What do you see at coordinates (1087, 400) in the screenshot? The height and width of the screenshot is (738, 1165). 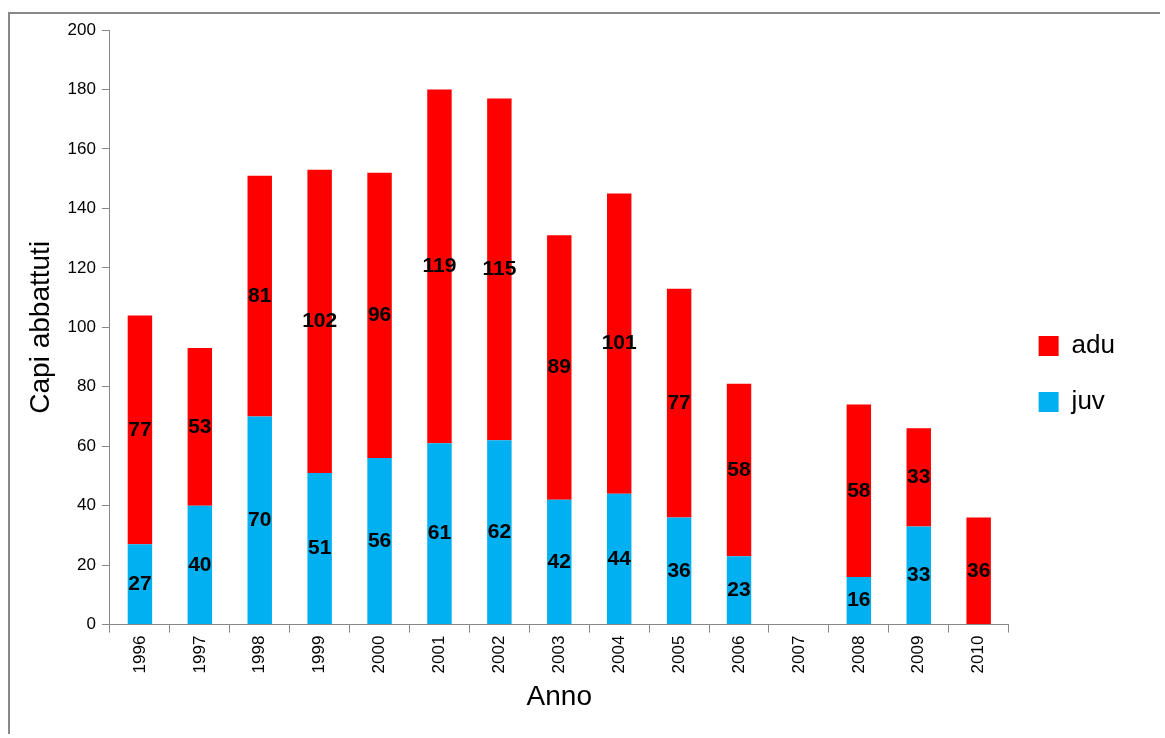 I see `legend-label: juv` at bounding box center [1087, 400].